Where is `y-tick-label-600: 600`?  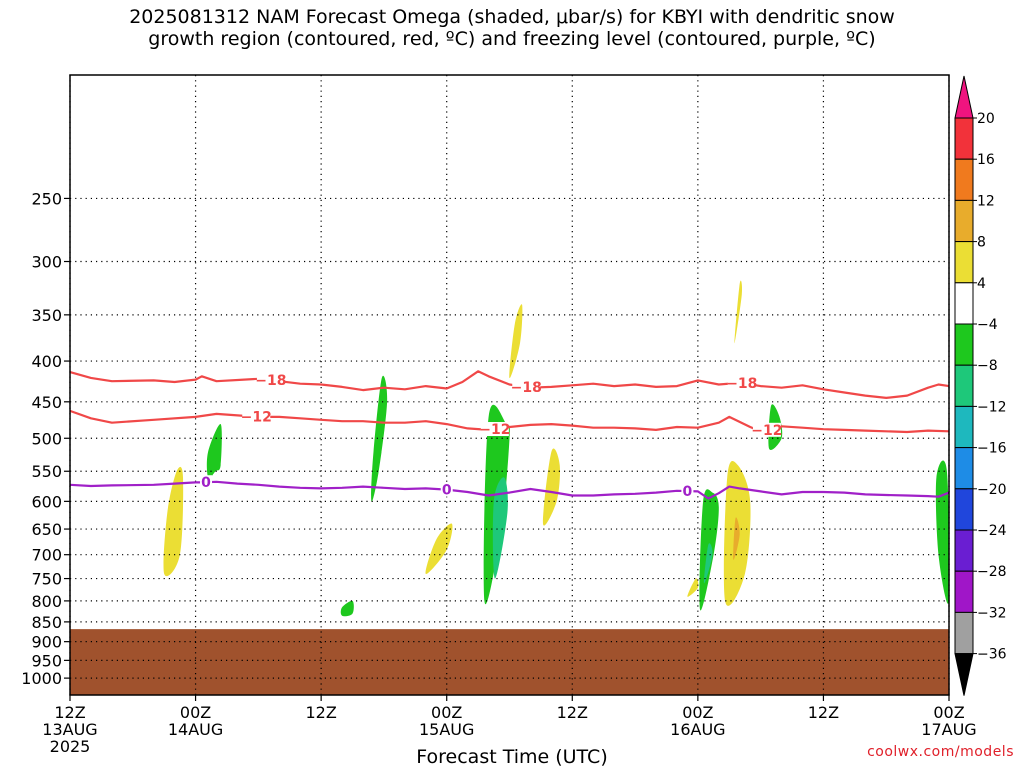
y-tick-label-600: 600 is located at coordinates (46, 501).